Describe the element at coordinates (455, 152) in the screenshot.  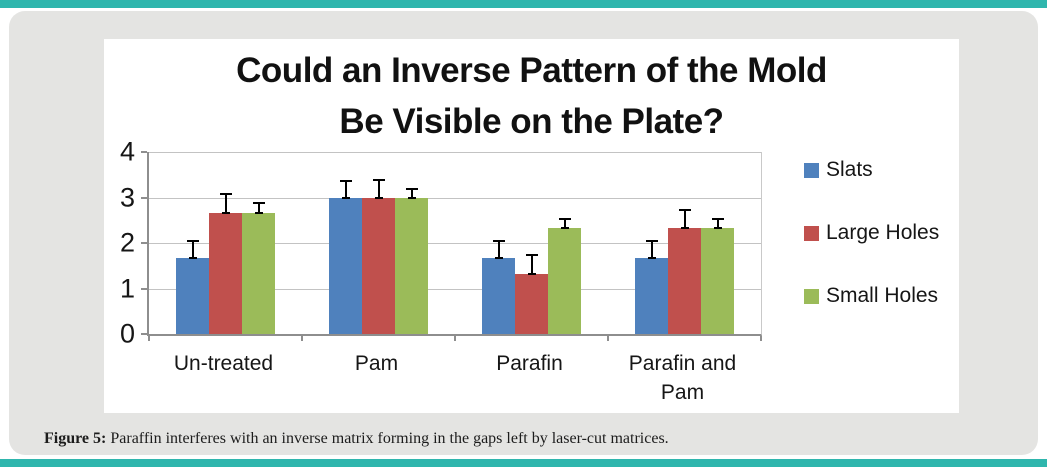
I see `gridline-y4` at that location.